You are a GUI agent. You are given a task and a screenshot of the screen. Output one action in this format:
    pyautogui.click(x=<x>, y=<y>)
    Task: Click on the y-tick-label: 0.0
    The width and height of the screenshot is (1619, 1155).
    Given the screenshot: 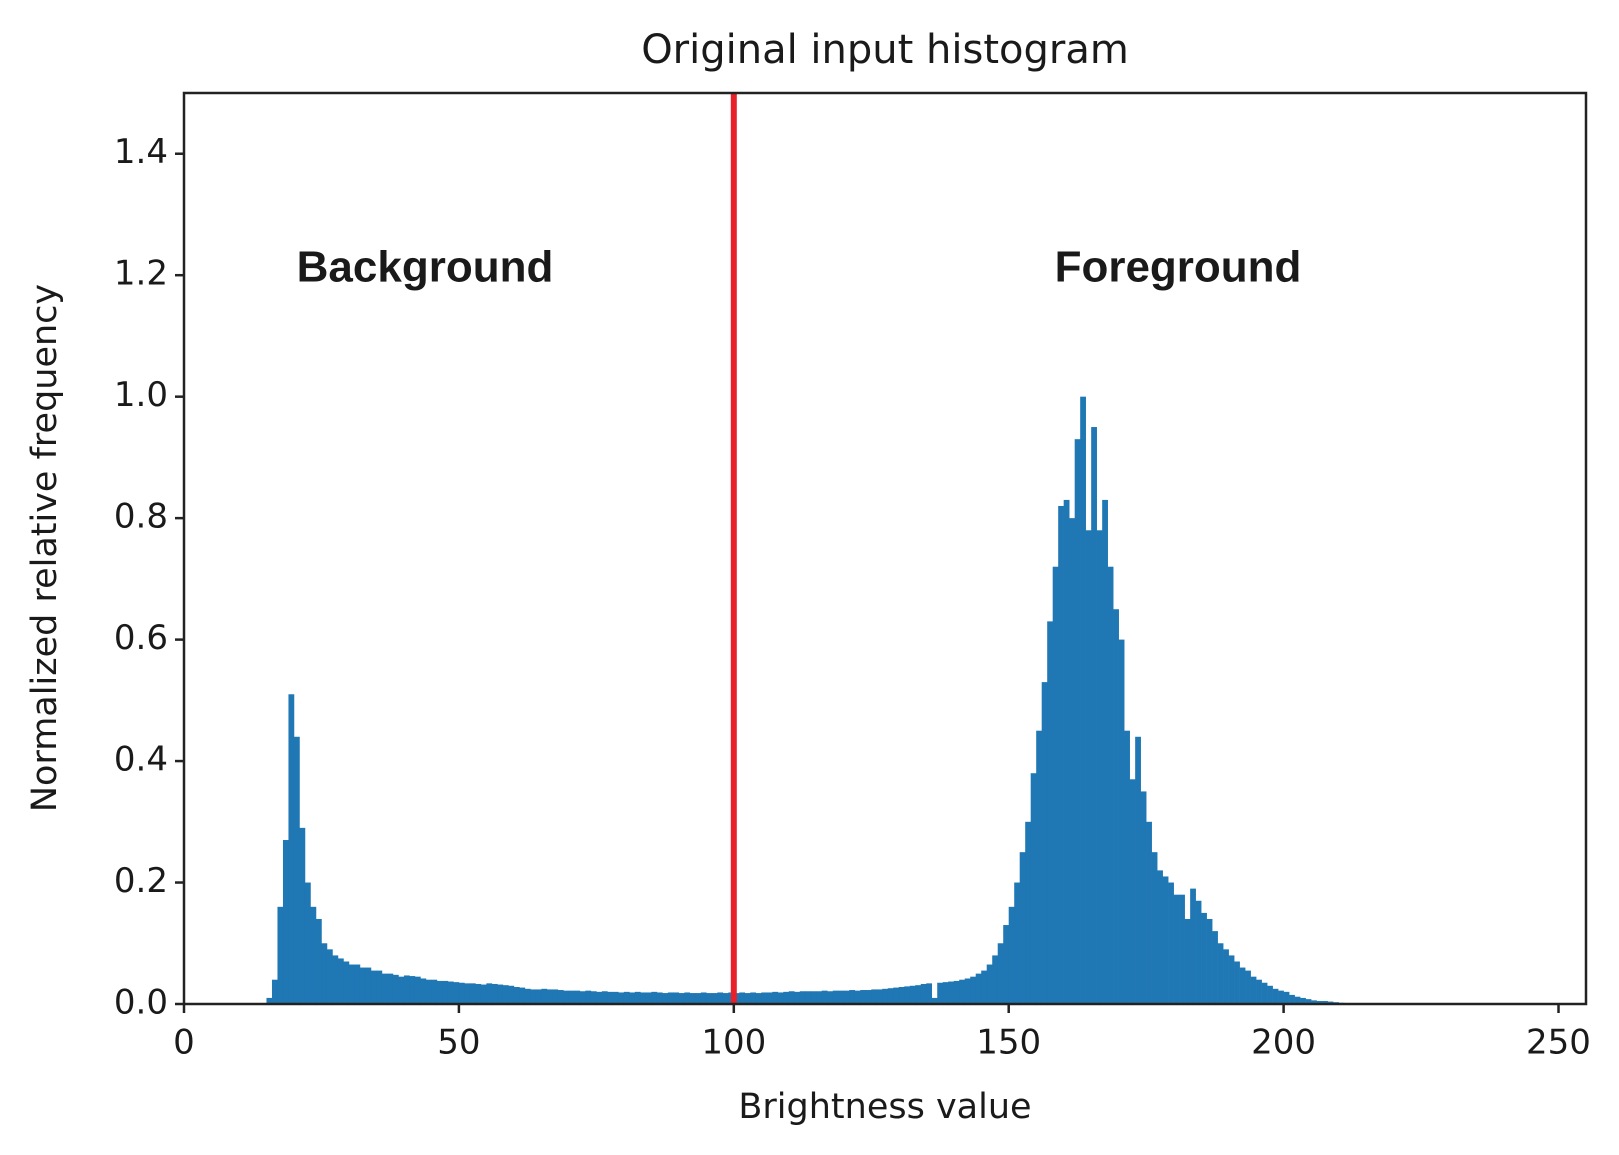 What is the action you would take?
    pyautogui.click(x=141, y=1003)
    